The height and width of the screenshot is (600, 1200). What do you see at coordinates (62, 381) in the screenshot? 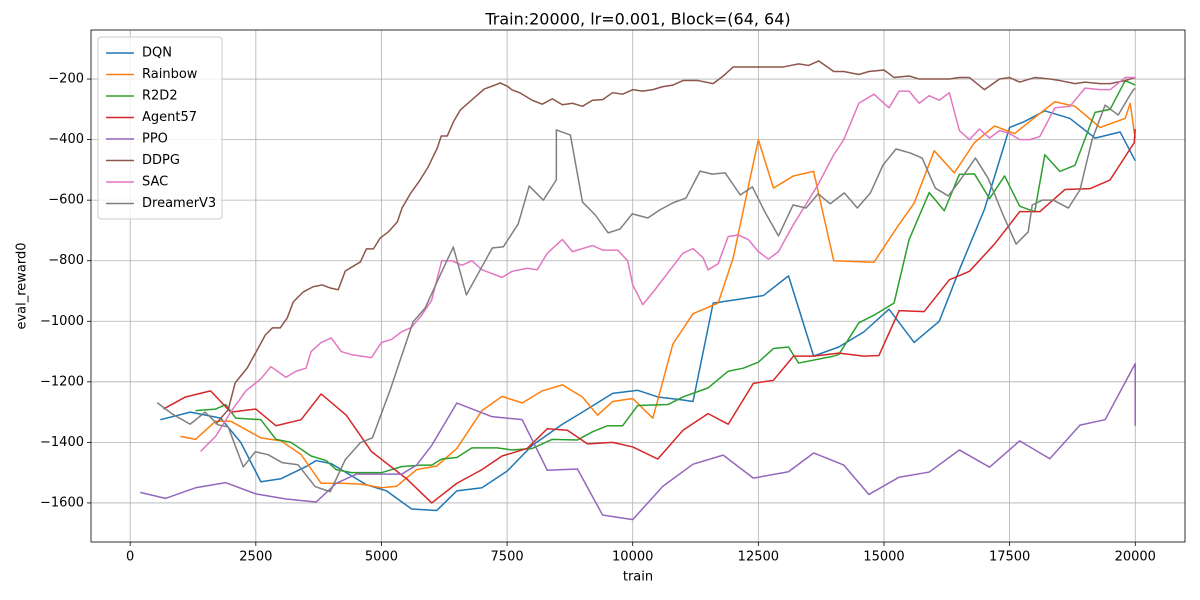
I see `y-tick-label: −1200` at bounding box center [62, 381].